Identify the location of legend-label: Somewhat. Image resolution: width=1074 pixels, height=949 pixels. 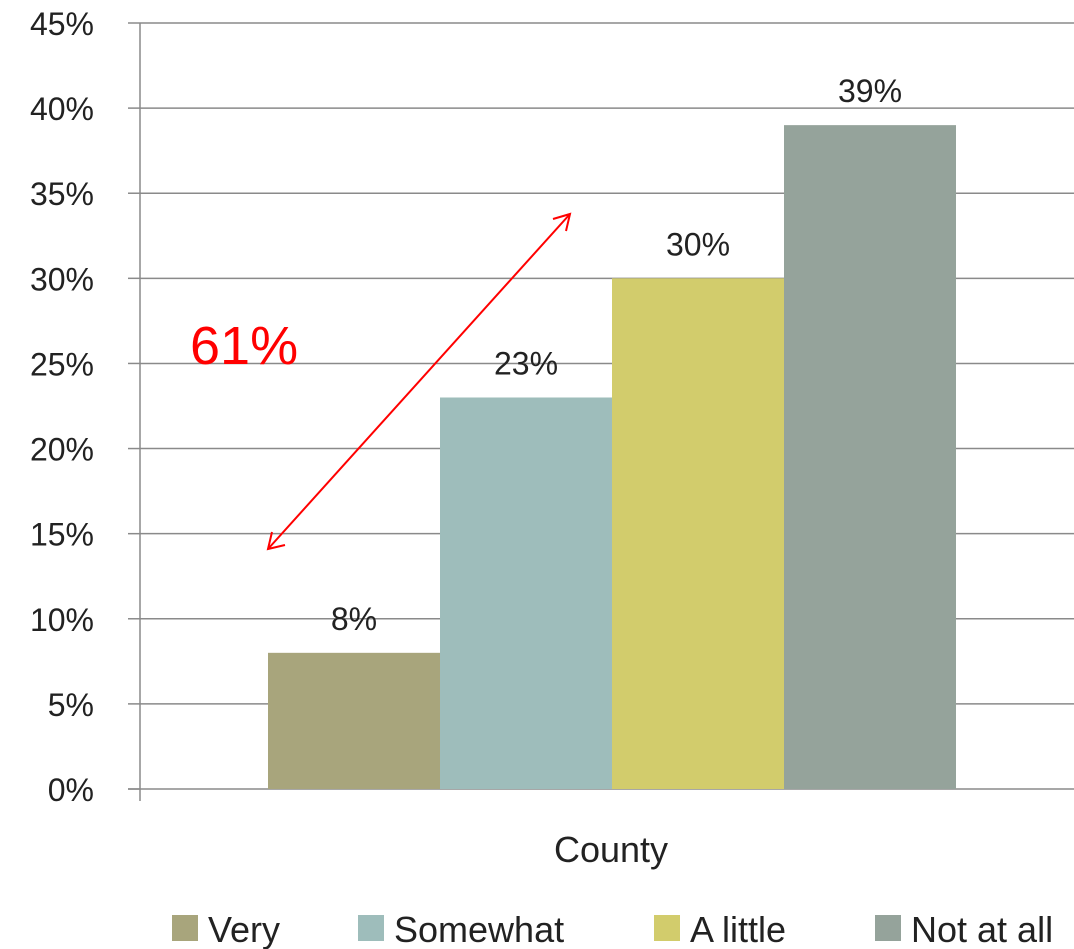
(479, 929).